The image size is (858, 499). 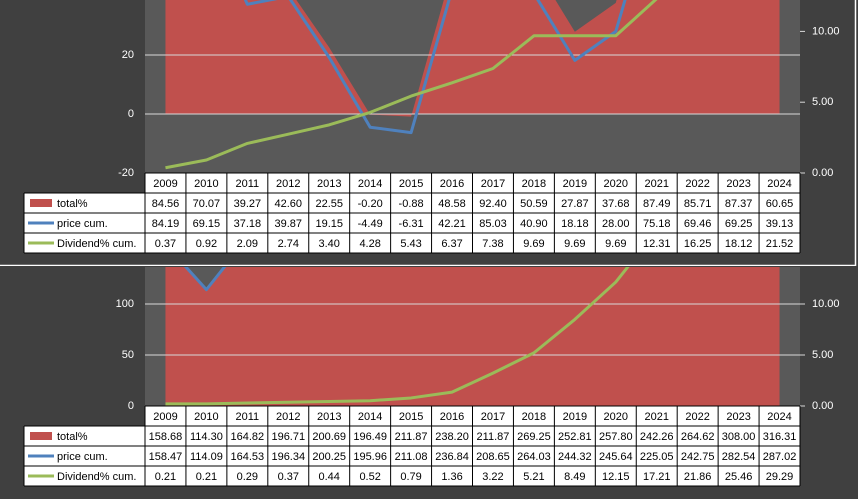 I want to click on table-value: 211.08, so click(x=411, y=457).